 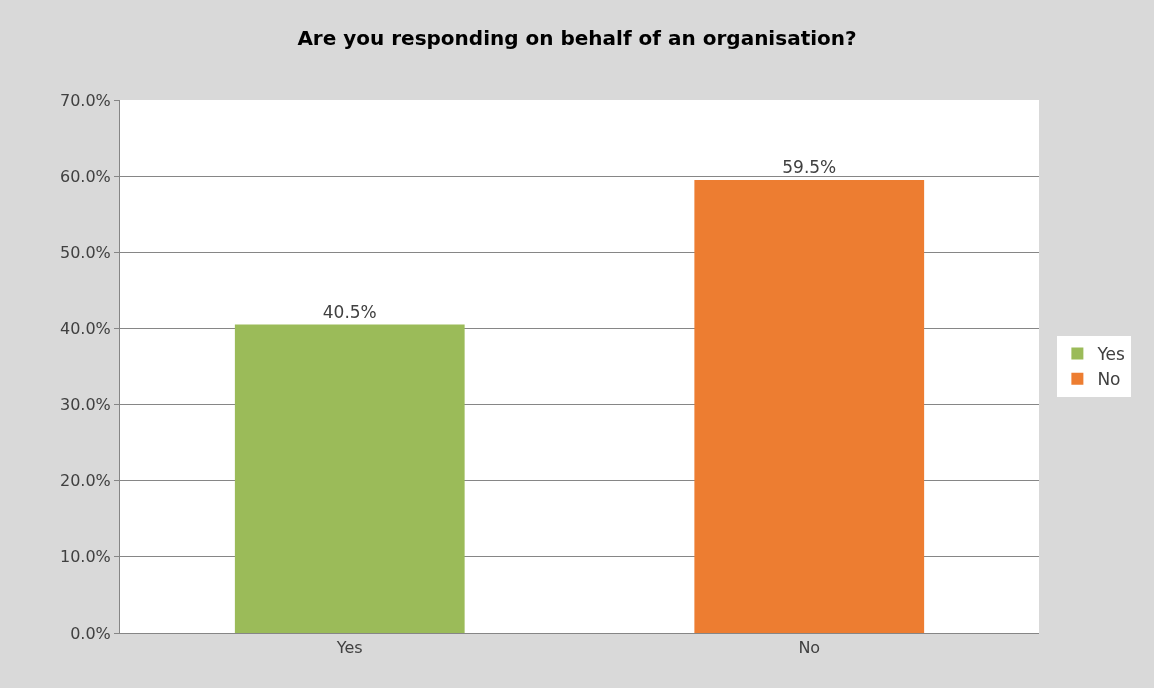 I want to click on y-tick-label: 50.0%, so click(x=85, y=252).